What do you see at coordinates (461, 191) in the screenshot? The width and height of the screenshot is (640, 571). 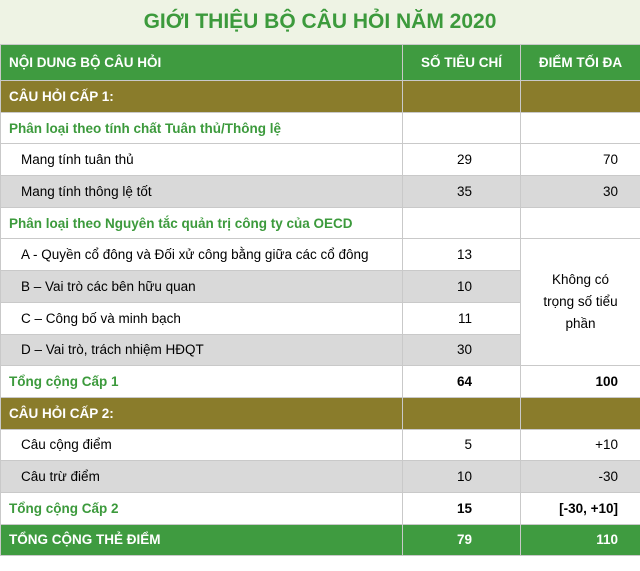 I see `cell: 35` at bounding box center [461, 191].